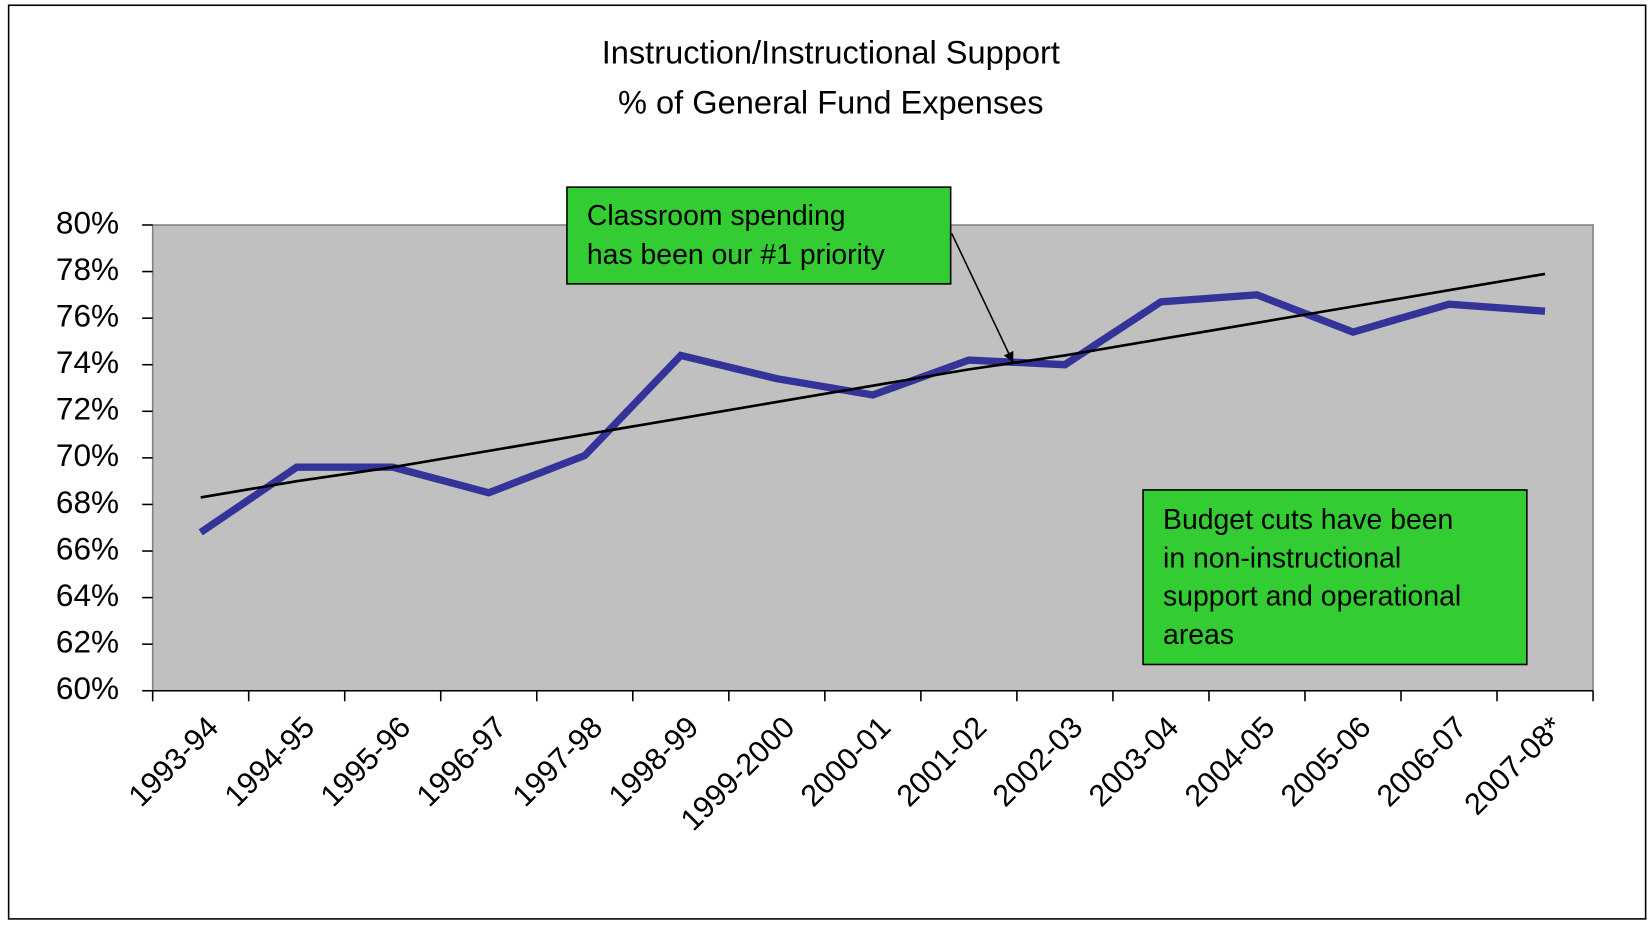  What do you see at coordinates (1312, 597) in the screenshot?
I see `annotation-text: support and operational` at bounding box center [1312, 597].